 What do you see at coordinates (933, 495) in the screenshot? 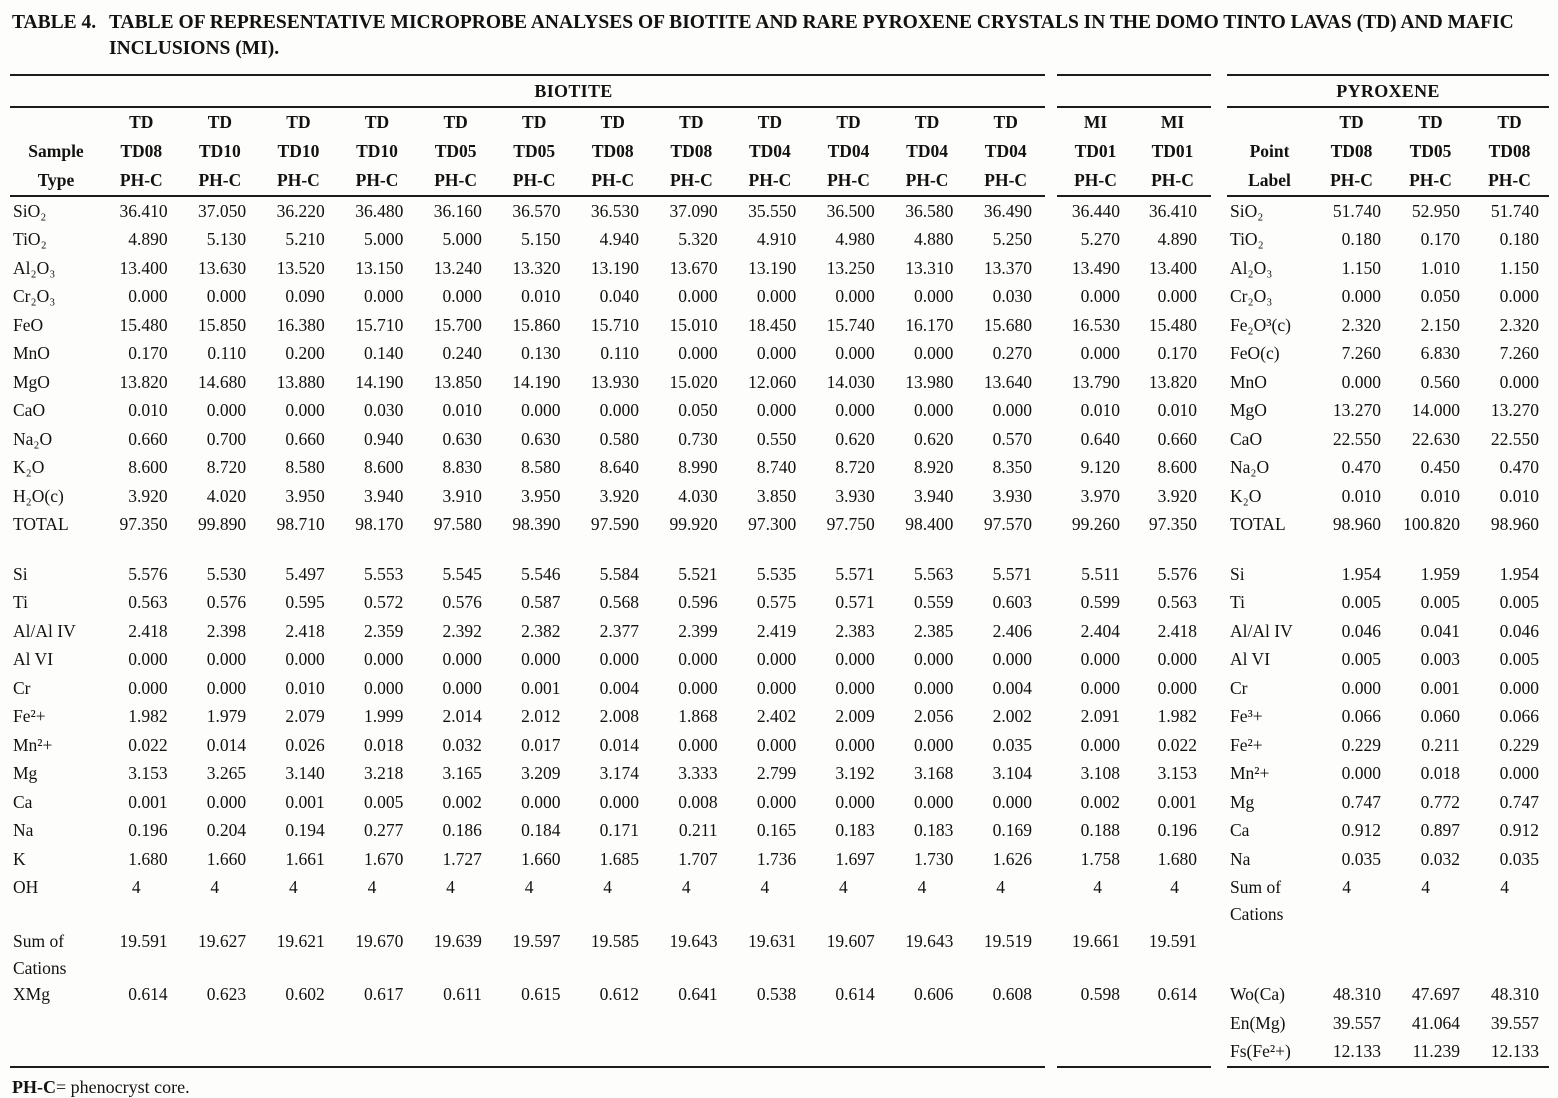
I see `value-cell: 3.940` at bounding box center [933, 495].